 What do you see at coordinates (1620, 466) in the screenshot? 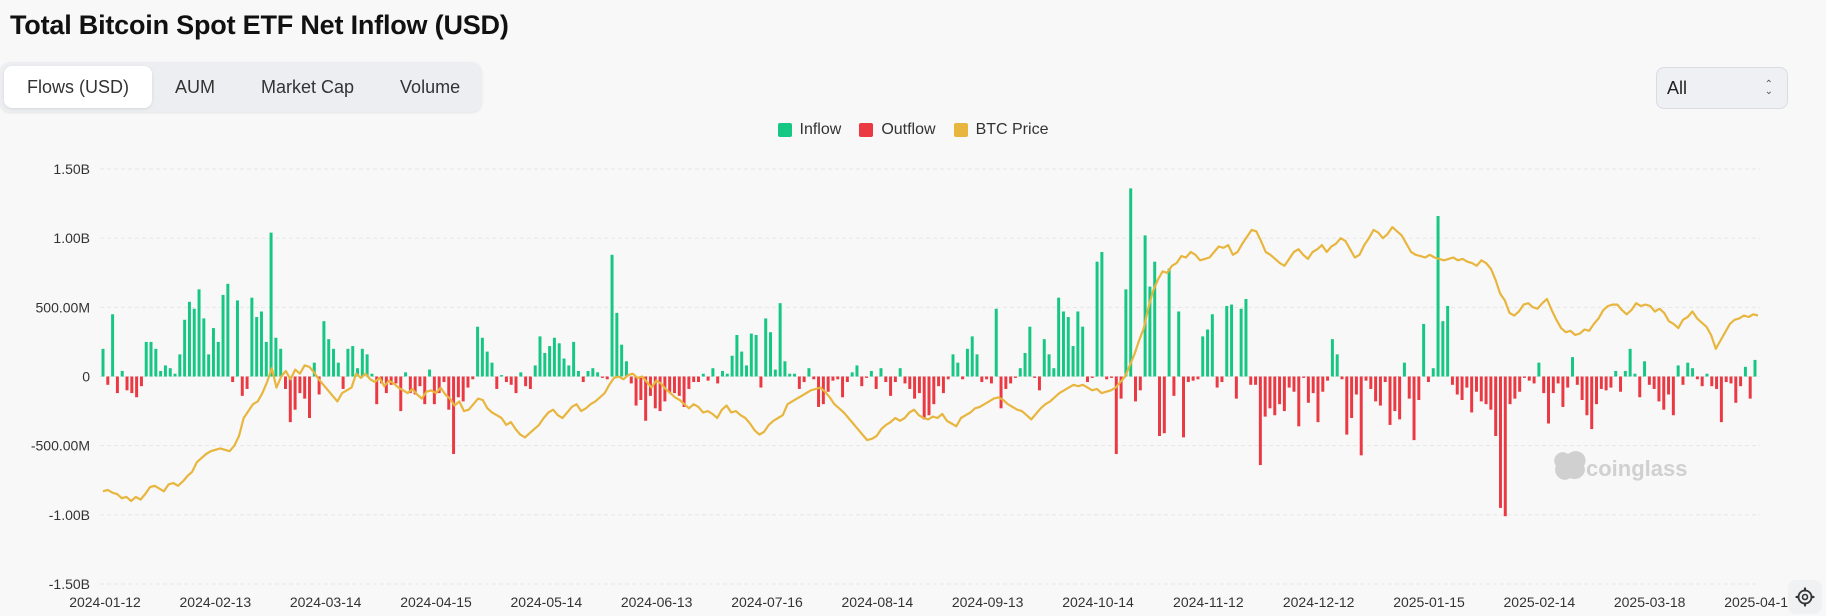
I see `watermark: coinglass` at bounding box center [1620, 466].